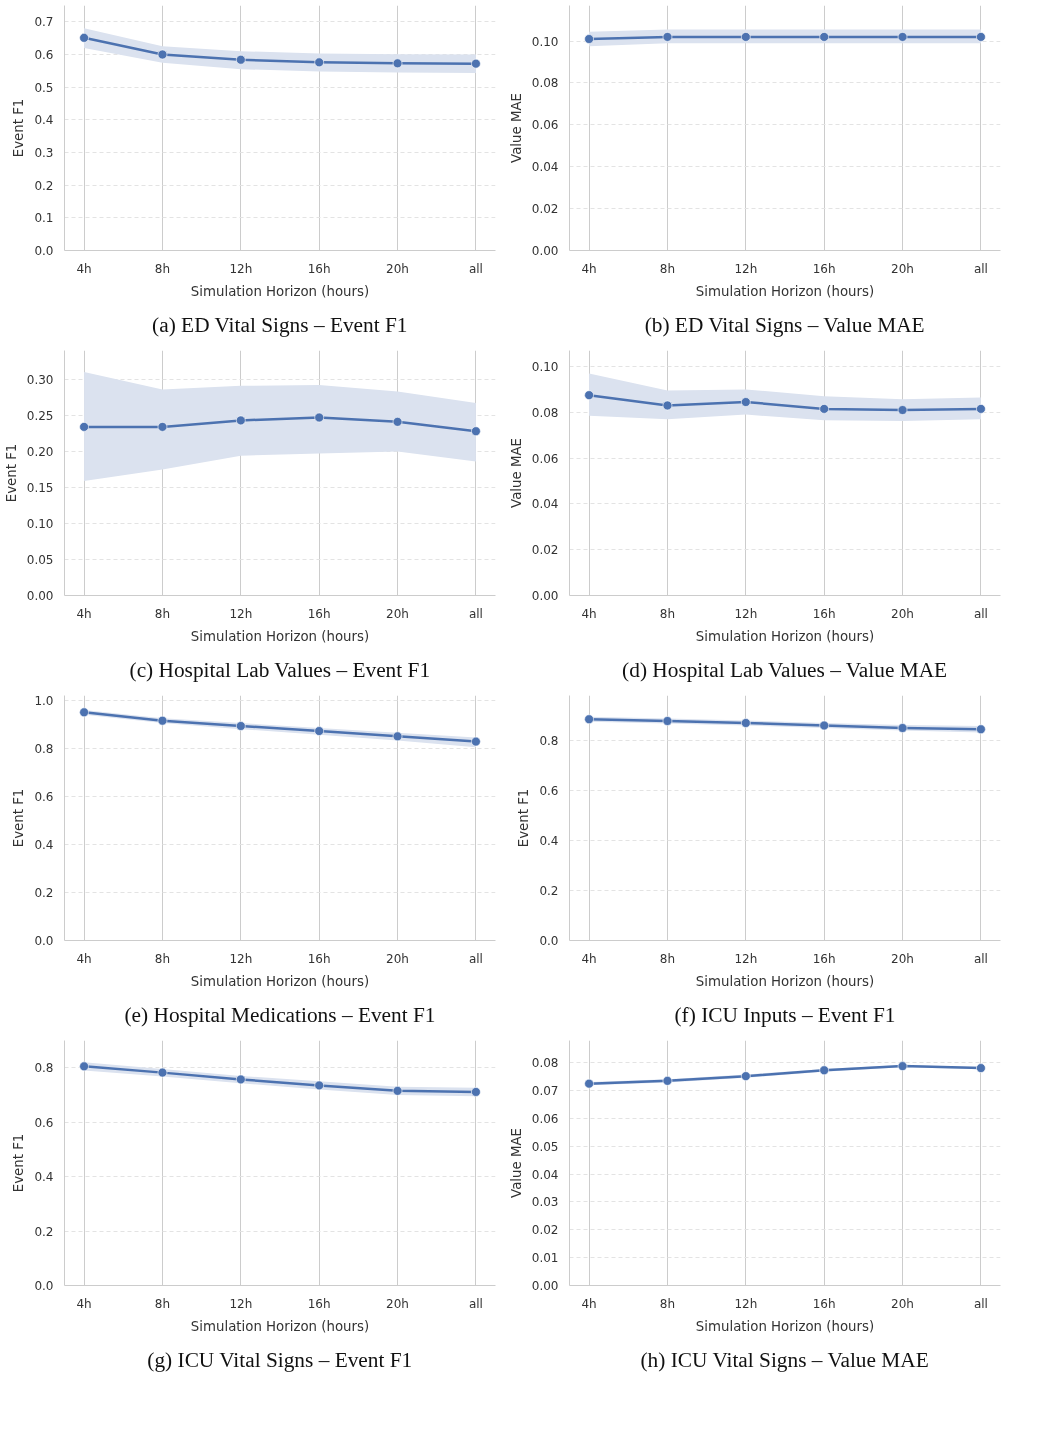 The image size is (1040, 1439). What do you see at coordinates (785, 1014) in the screenshot?
I see `text: (f) ICU Inputs – Event F1` at bounding box center [785, 1014].